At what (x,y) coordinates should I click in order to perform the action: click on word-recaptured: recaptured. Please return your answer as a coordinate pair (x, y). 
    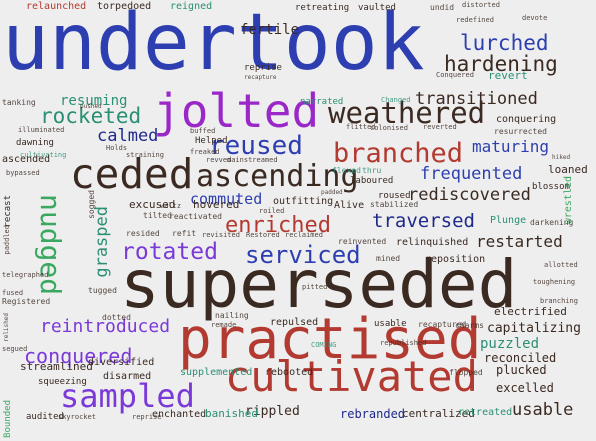
    Looking at the image, I should click on (442, 324).